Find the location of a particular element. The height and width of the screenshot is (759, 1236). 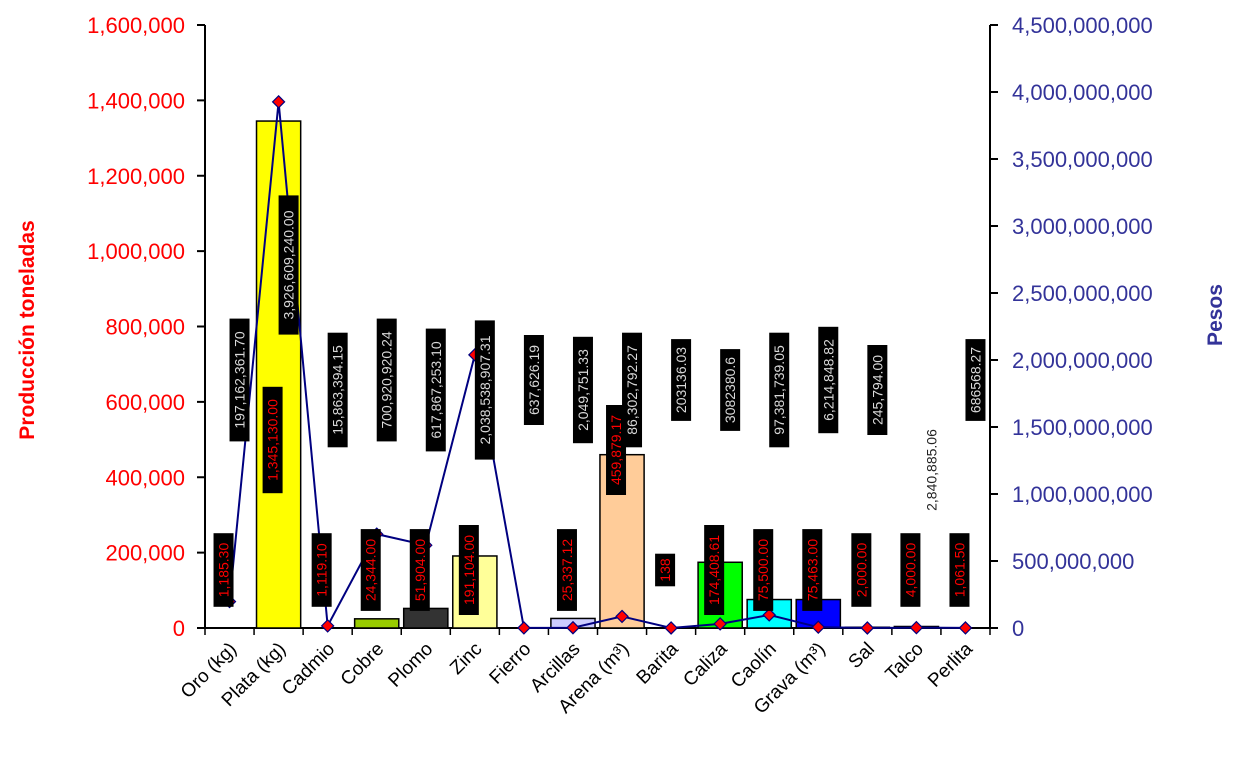

y2-tick-label: 500,000,000 is located at coordinates (1073, 561).